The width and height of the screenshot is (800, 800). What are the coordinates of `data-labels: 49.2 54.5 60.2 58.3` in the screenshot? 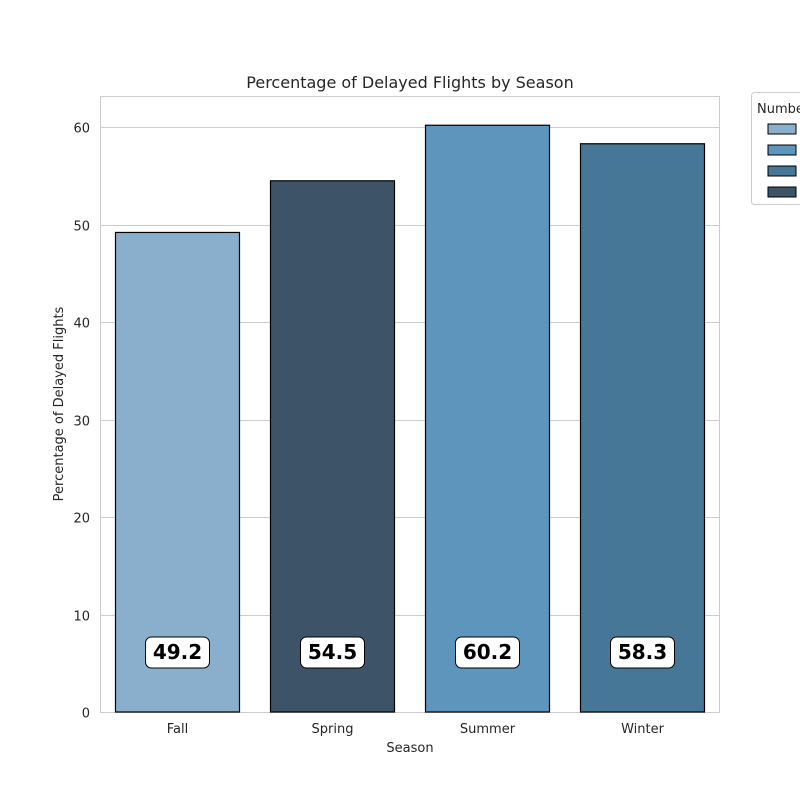 It's located at (410, 652).